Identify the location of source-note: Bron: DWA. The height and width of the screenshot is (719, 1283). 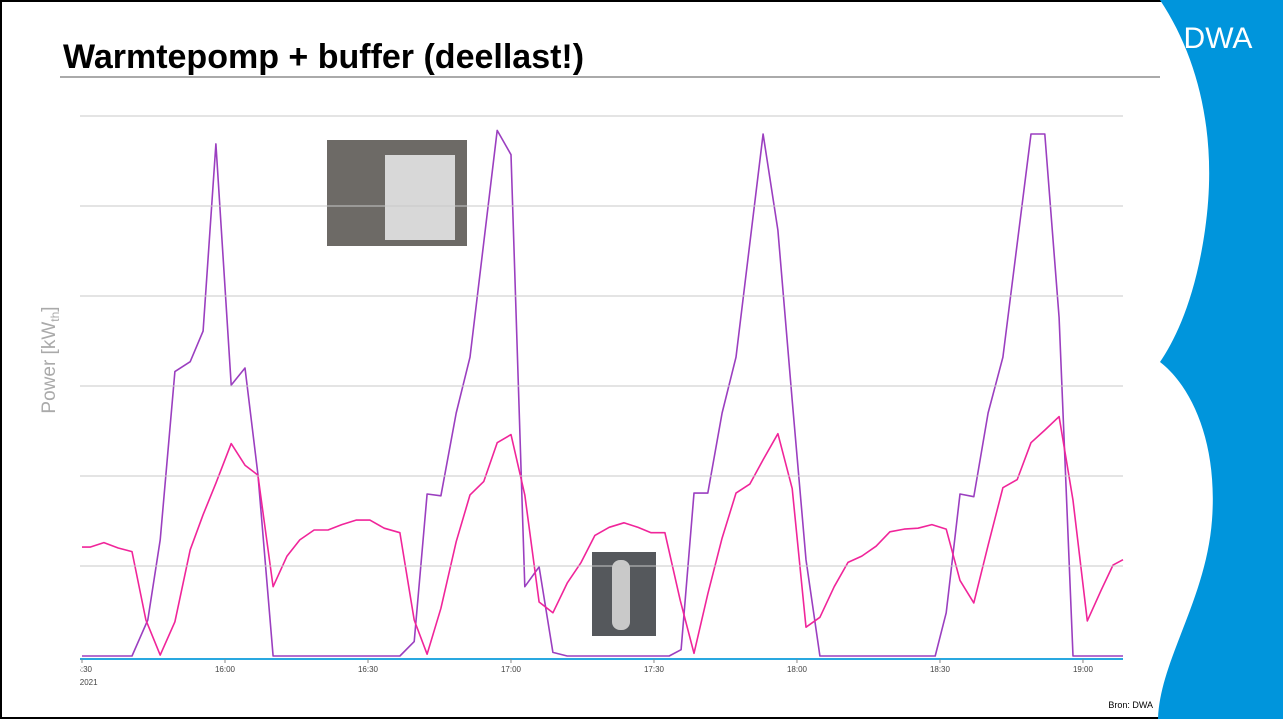
(1130, 705).